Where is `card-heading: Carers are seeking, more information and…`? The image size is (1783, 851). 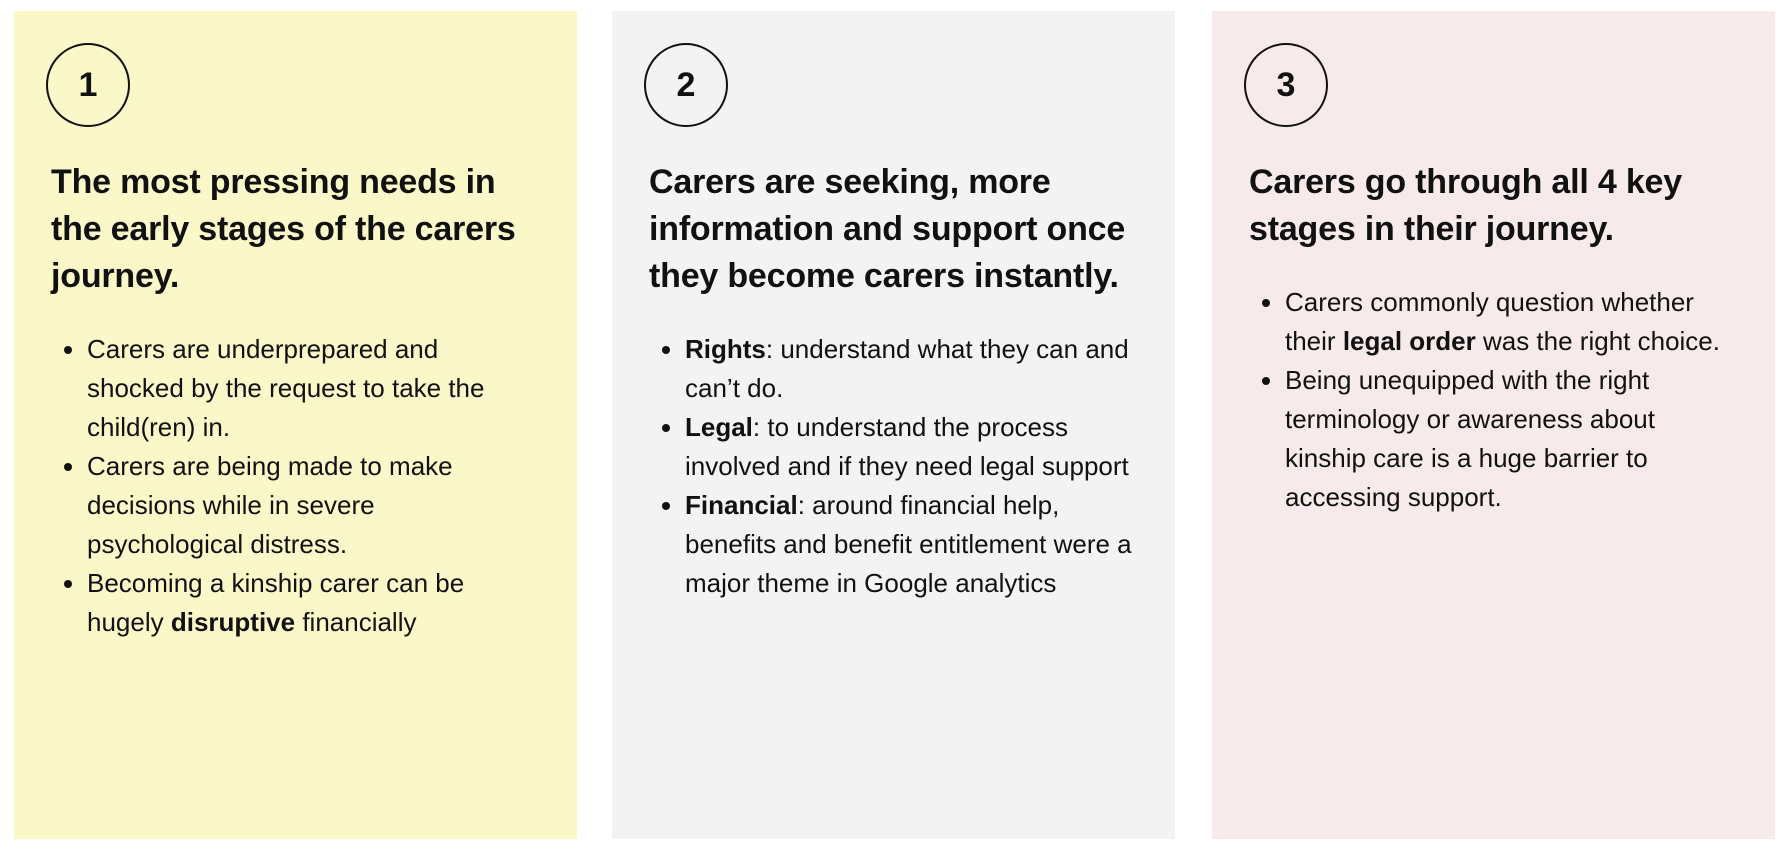 card-heading: Carers are seeking, more information and… is located at coordinates (887, 229).